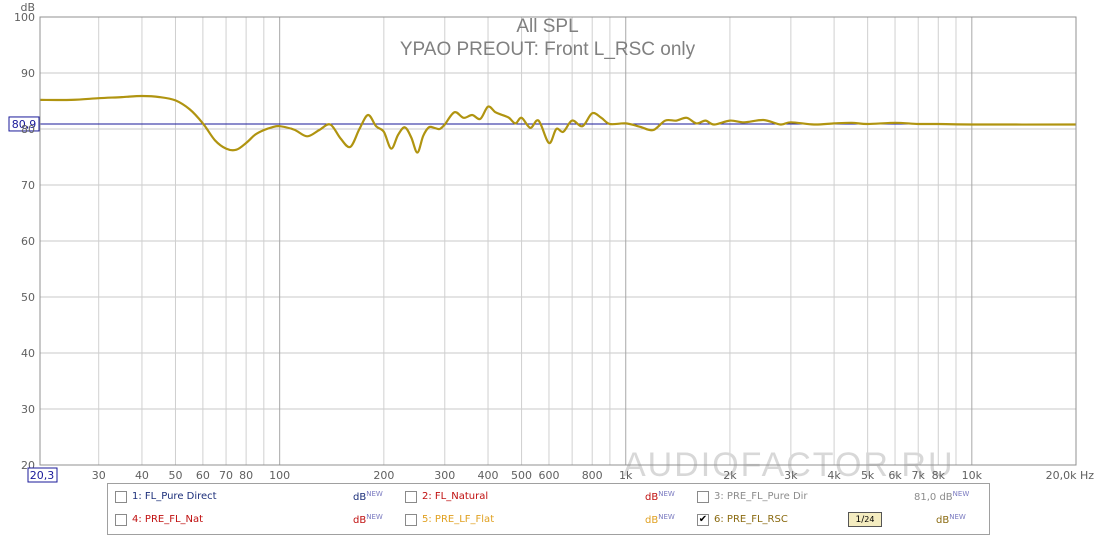  I want to click on x-tick-label: 200, so click(383, 475).